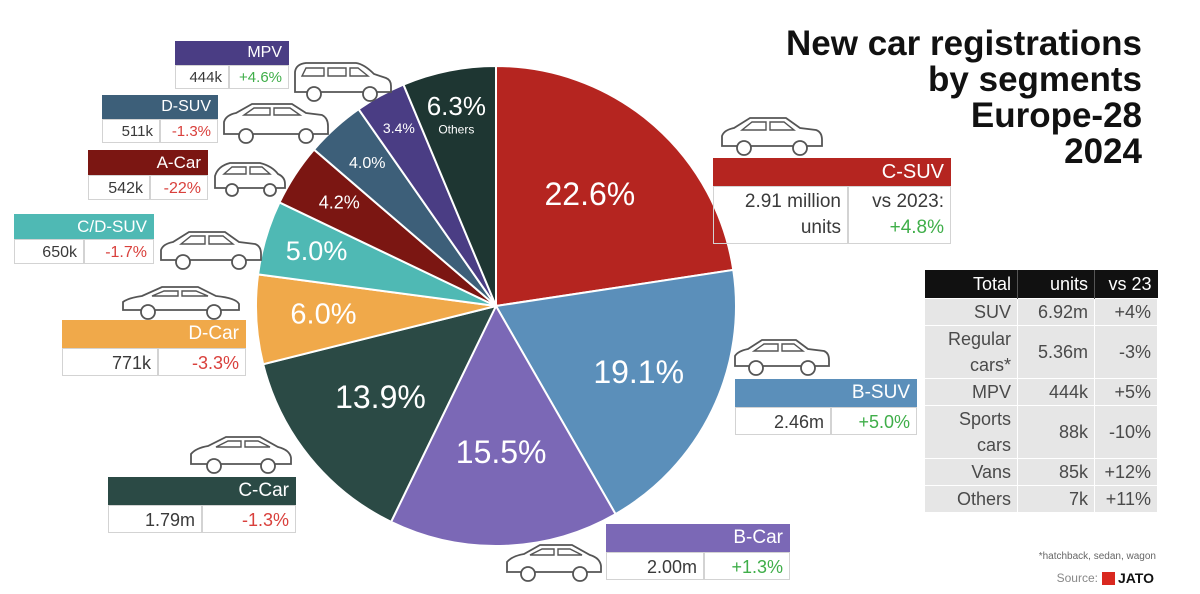 The width and height of the screenshot is (1200, 594). I want to click on segment-label-bsuv: B-SUV 2.46m +5.0%, so click(826, 407).